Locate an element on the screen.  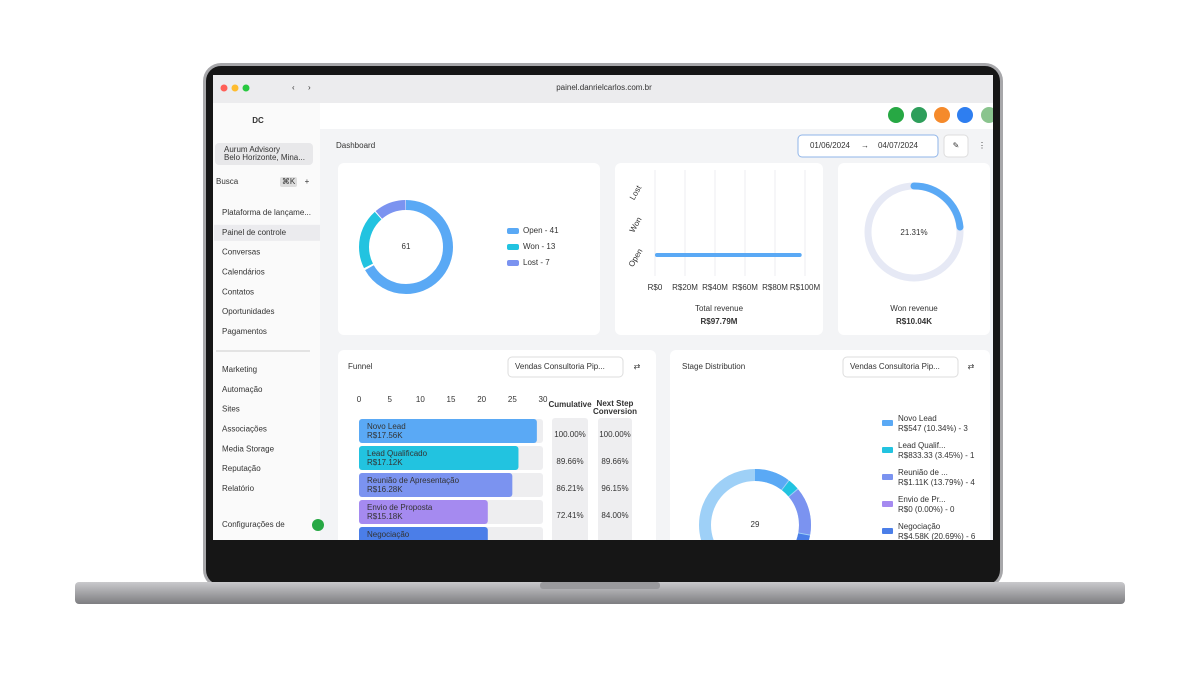
menu-item: Reputação is located at coordinates (241, 468).